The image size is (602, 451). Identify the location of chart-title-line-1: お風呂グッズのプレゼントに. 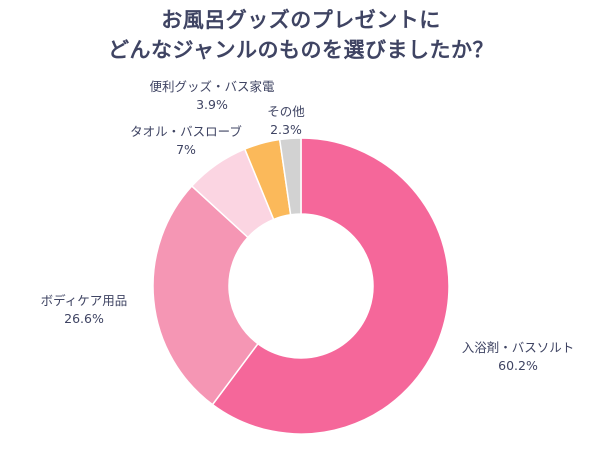
(301, 20).